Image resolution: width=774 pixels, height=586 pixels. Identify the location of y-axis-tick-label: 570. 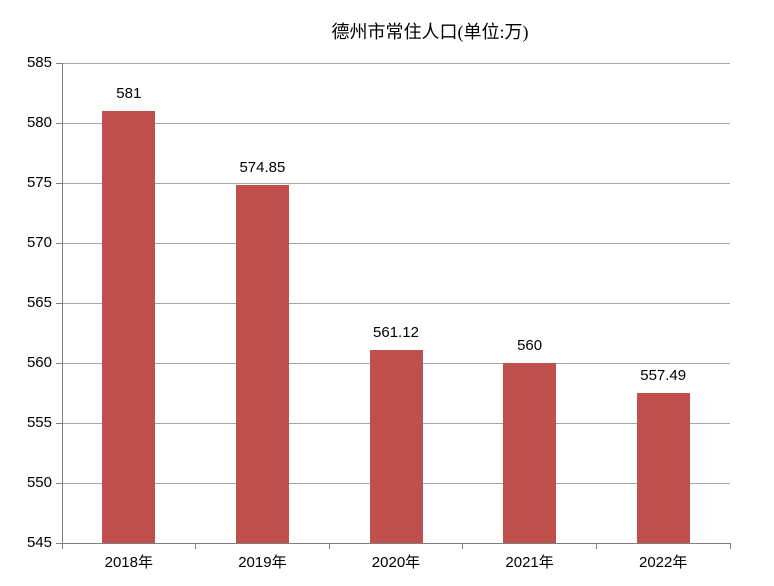
(39, 242).